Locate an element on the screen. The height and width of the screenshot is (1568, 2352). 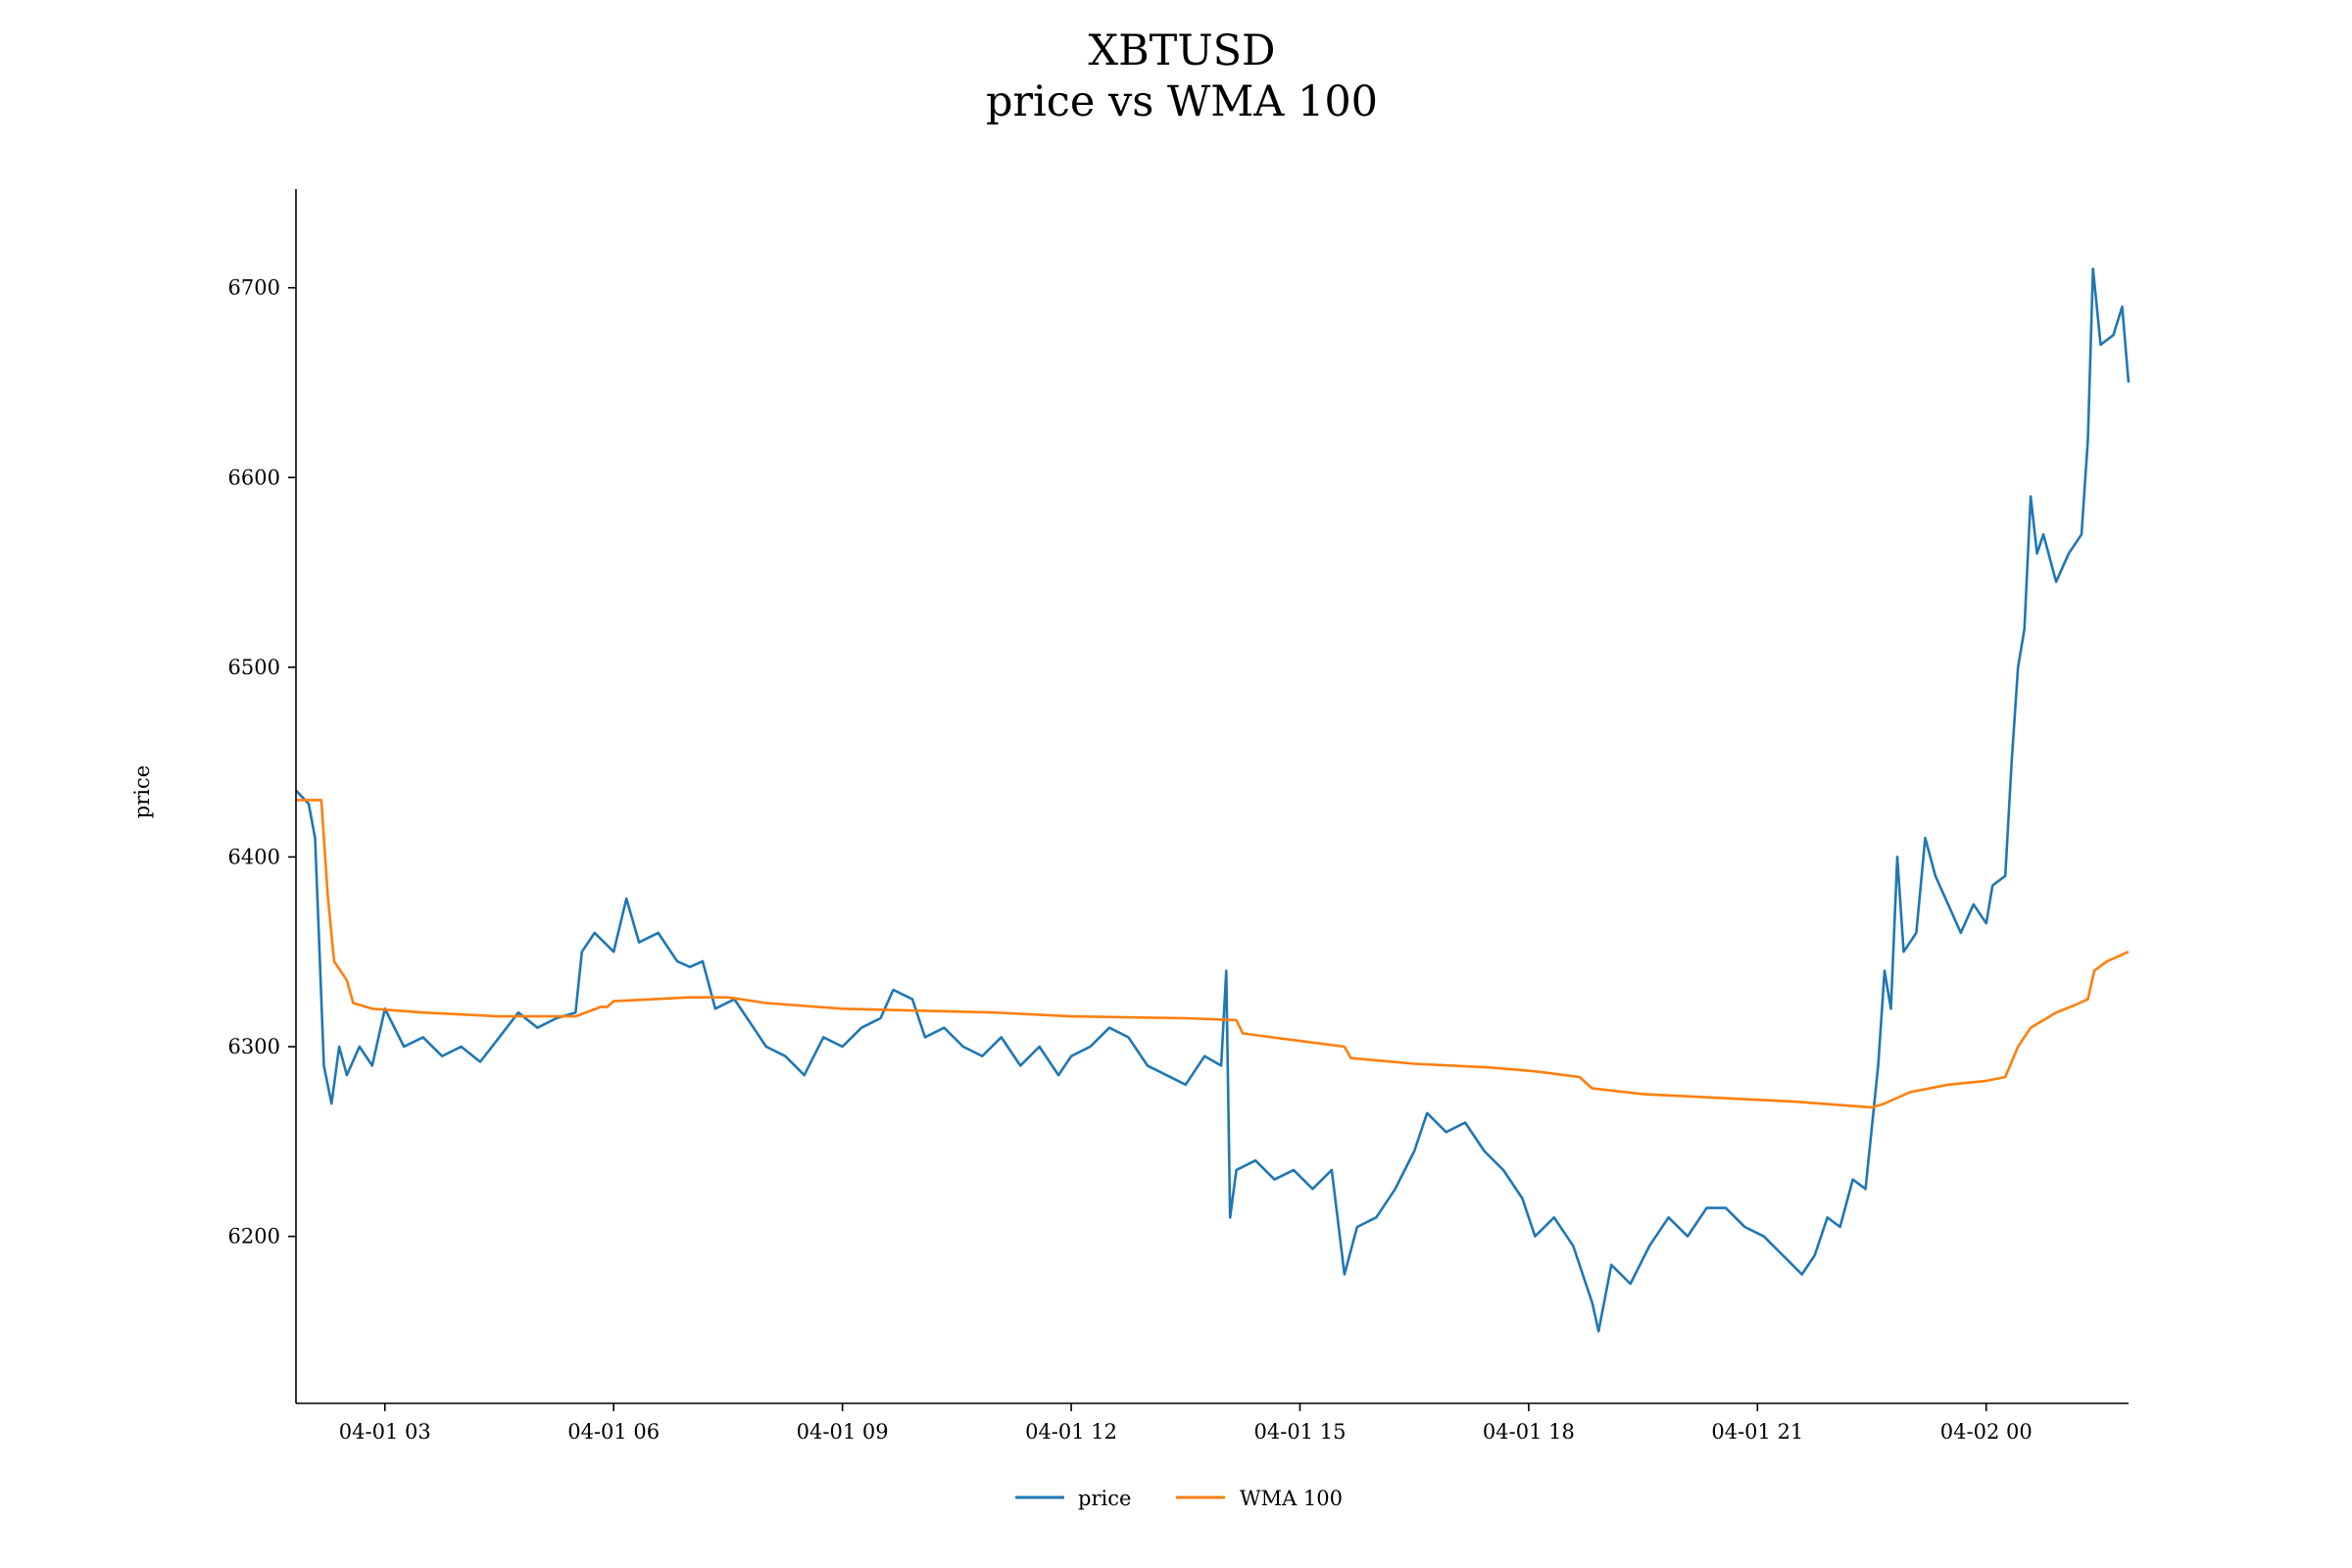
x-tick-label-5: 04-01 18 is located at coordinates (1529, 1432).